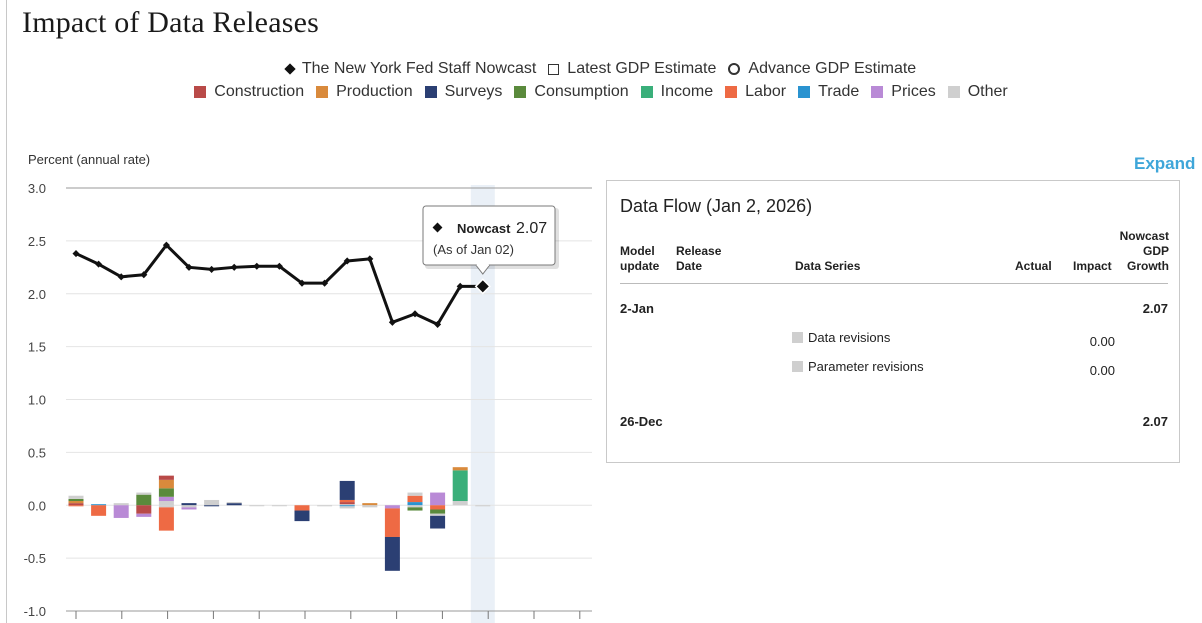 The image size is (1202, 623). What do you see at coordinates (483, 269) in the screenshot?
I see `tooltip-pointer` at bounding box center [483, 269].